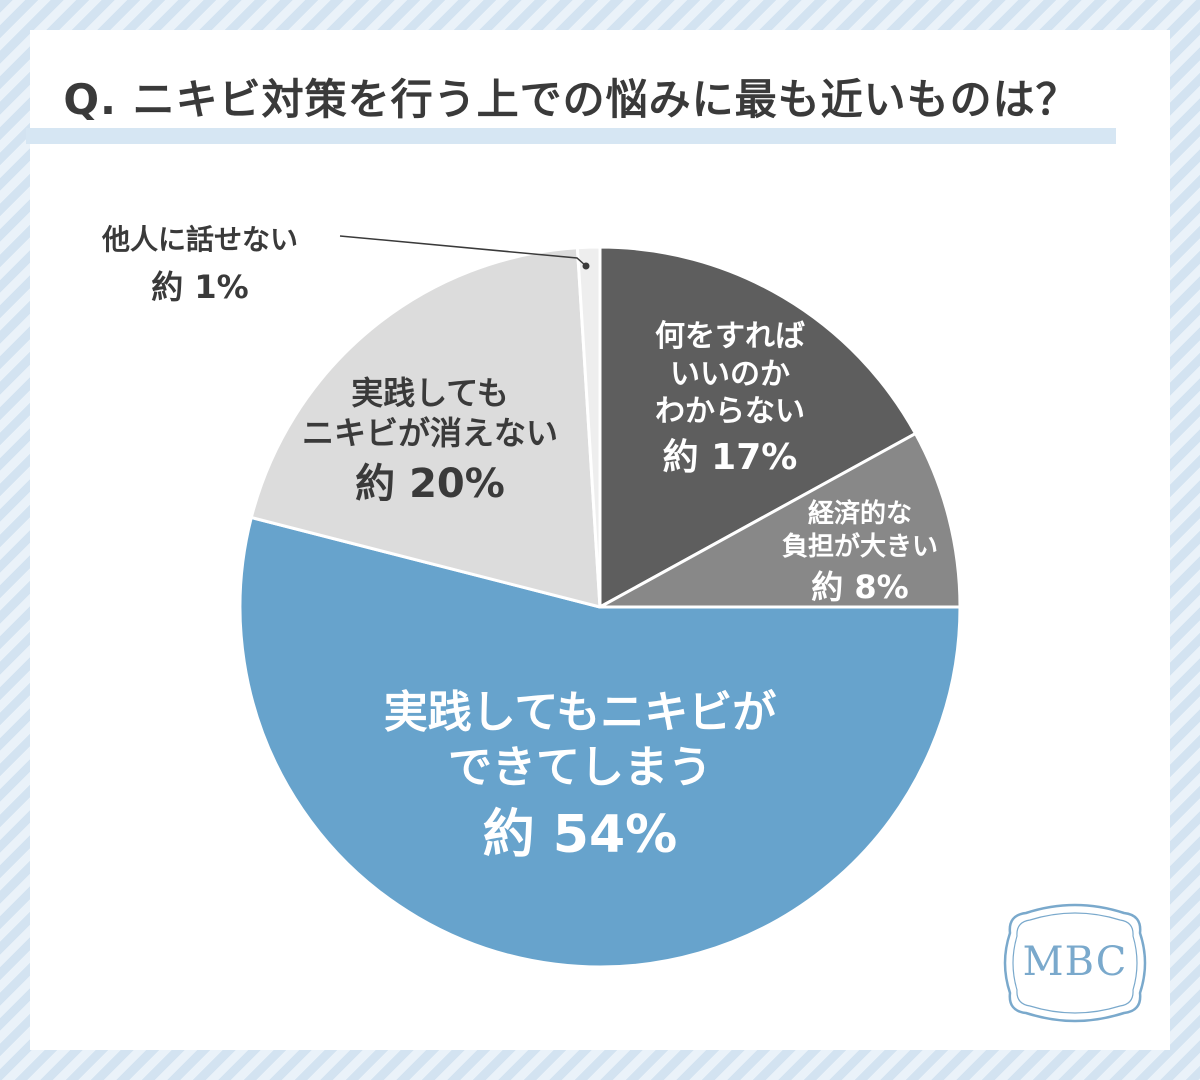 The width and height of the screenshot is (1200, 1080). What do you see at coordinates (580, 835) in the screenshot?
I see `label-slice-54-pct: 約 54%` at bounding box center [580, 835].